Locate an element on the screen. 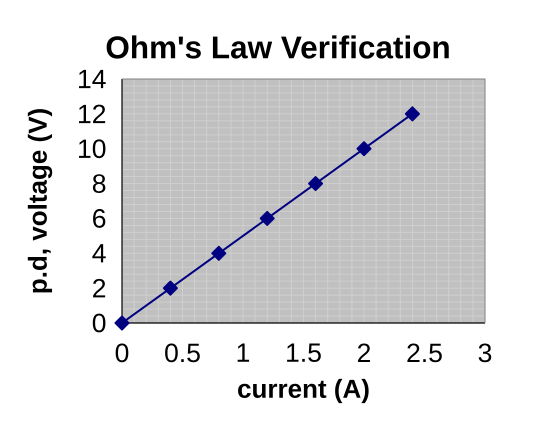 Image resolution: width=534 pixels, height=428 pixels. y-tick-label: 10 is located at coordinates (92, 148).